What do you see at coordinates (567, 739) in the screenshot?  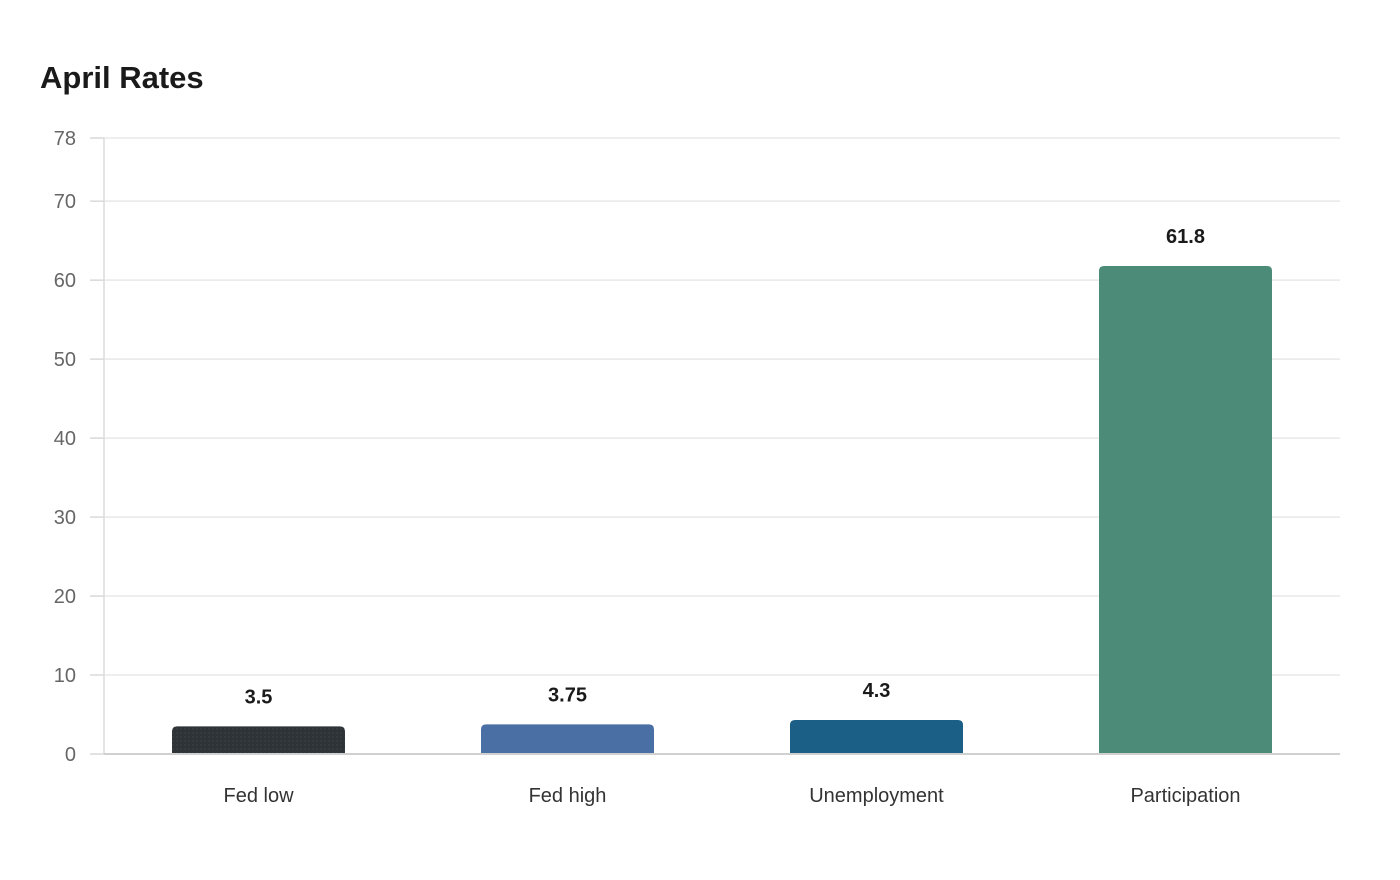 I see `bar-fed-high` at bounding box center [567, 739].